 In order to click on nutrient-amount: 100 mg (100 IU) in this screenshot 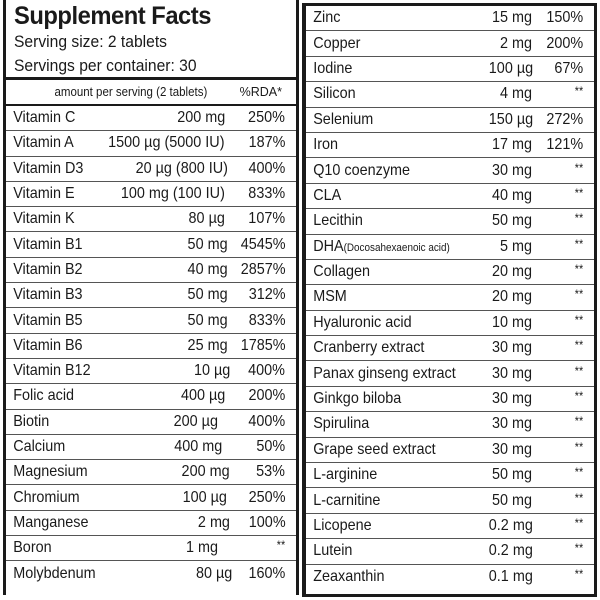, I will do `click(173, 194)`.